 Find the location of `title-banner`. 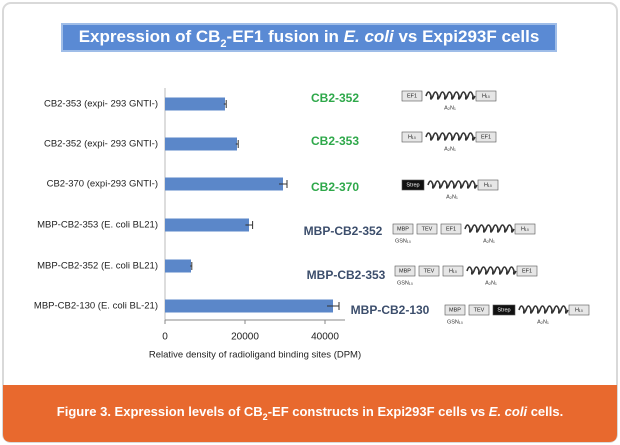

title-banner is located at coordinates (309, 37).